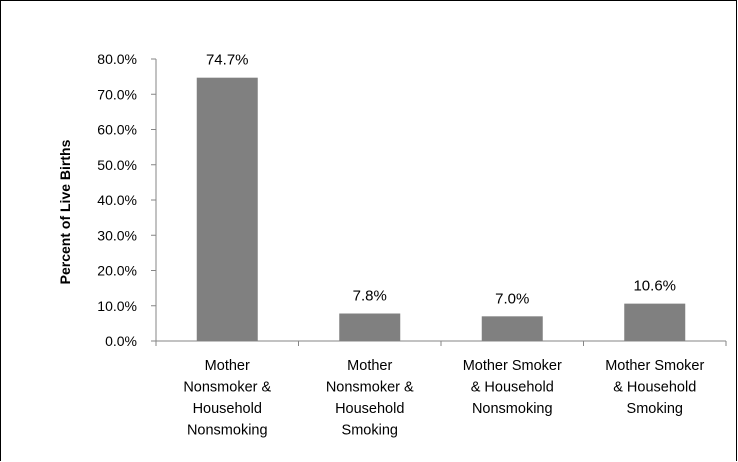 The image size is (738, 462). Describe the element at coordinates (370, 296) in the screenshot. I see `data-label: 7.8%` at that location.